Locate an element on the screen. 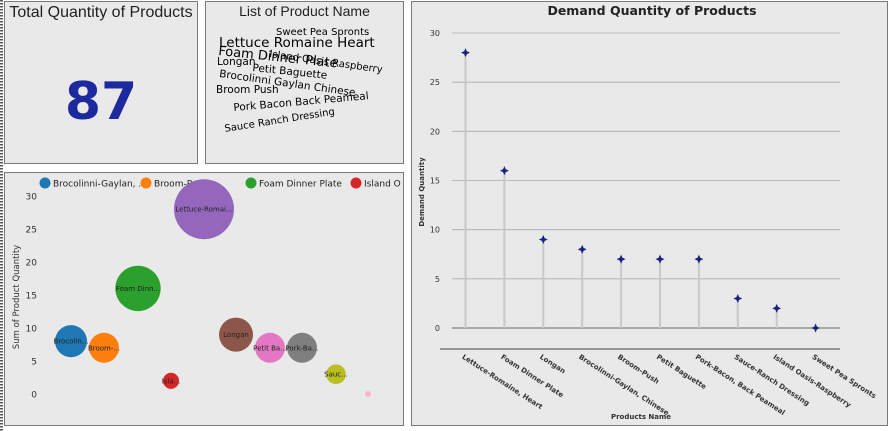  bubble-legend-label: Broom-Push is located at coordinates (181, 185).